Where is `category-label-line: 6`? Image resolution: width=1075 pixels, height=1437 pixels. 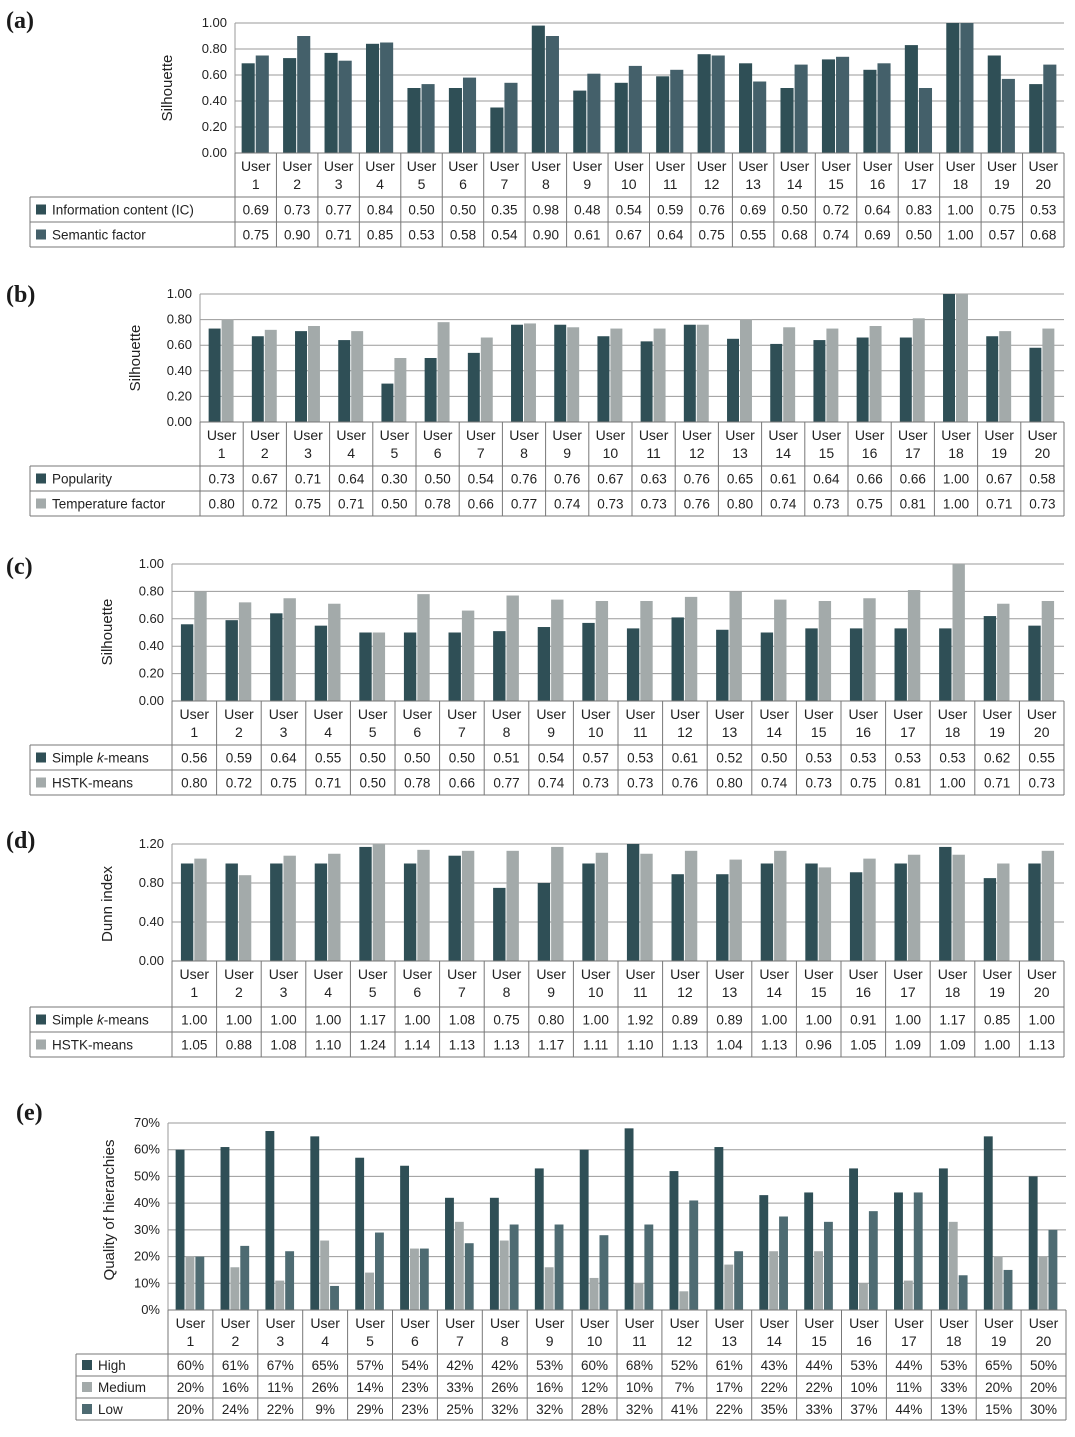
category-label-line: 6 is located at coordinates (463, 184).